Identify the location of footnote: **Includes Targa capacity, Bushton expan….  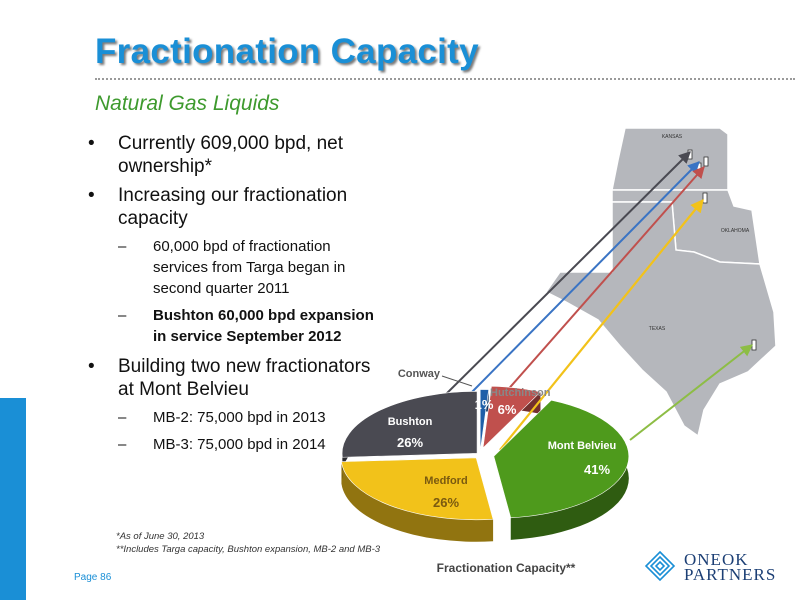
(248, 549).